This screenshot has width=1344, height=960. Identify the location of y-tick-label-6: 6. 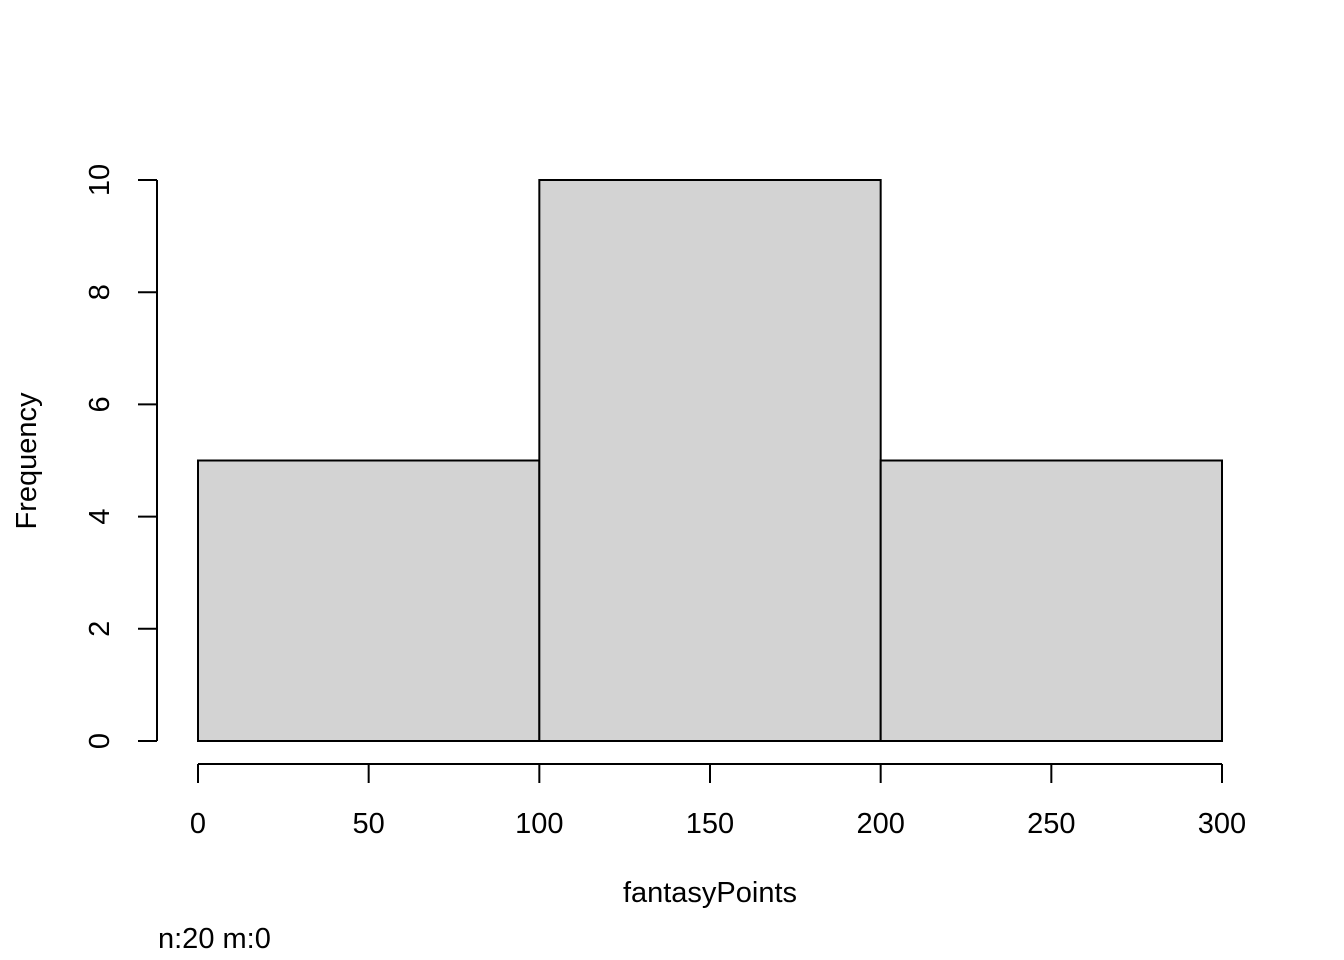
(100, 404).